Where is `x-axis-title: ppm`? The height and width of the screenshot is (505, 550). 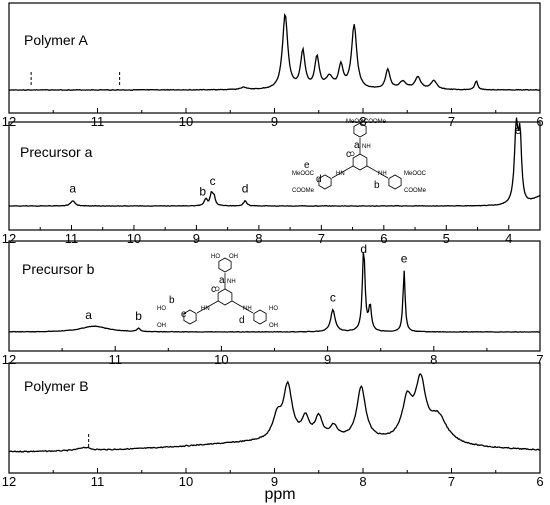
x-axis-title: ppm is located at coordinates (279, 494).